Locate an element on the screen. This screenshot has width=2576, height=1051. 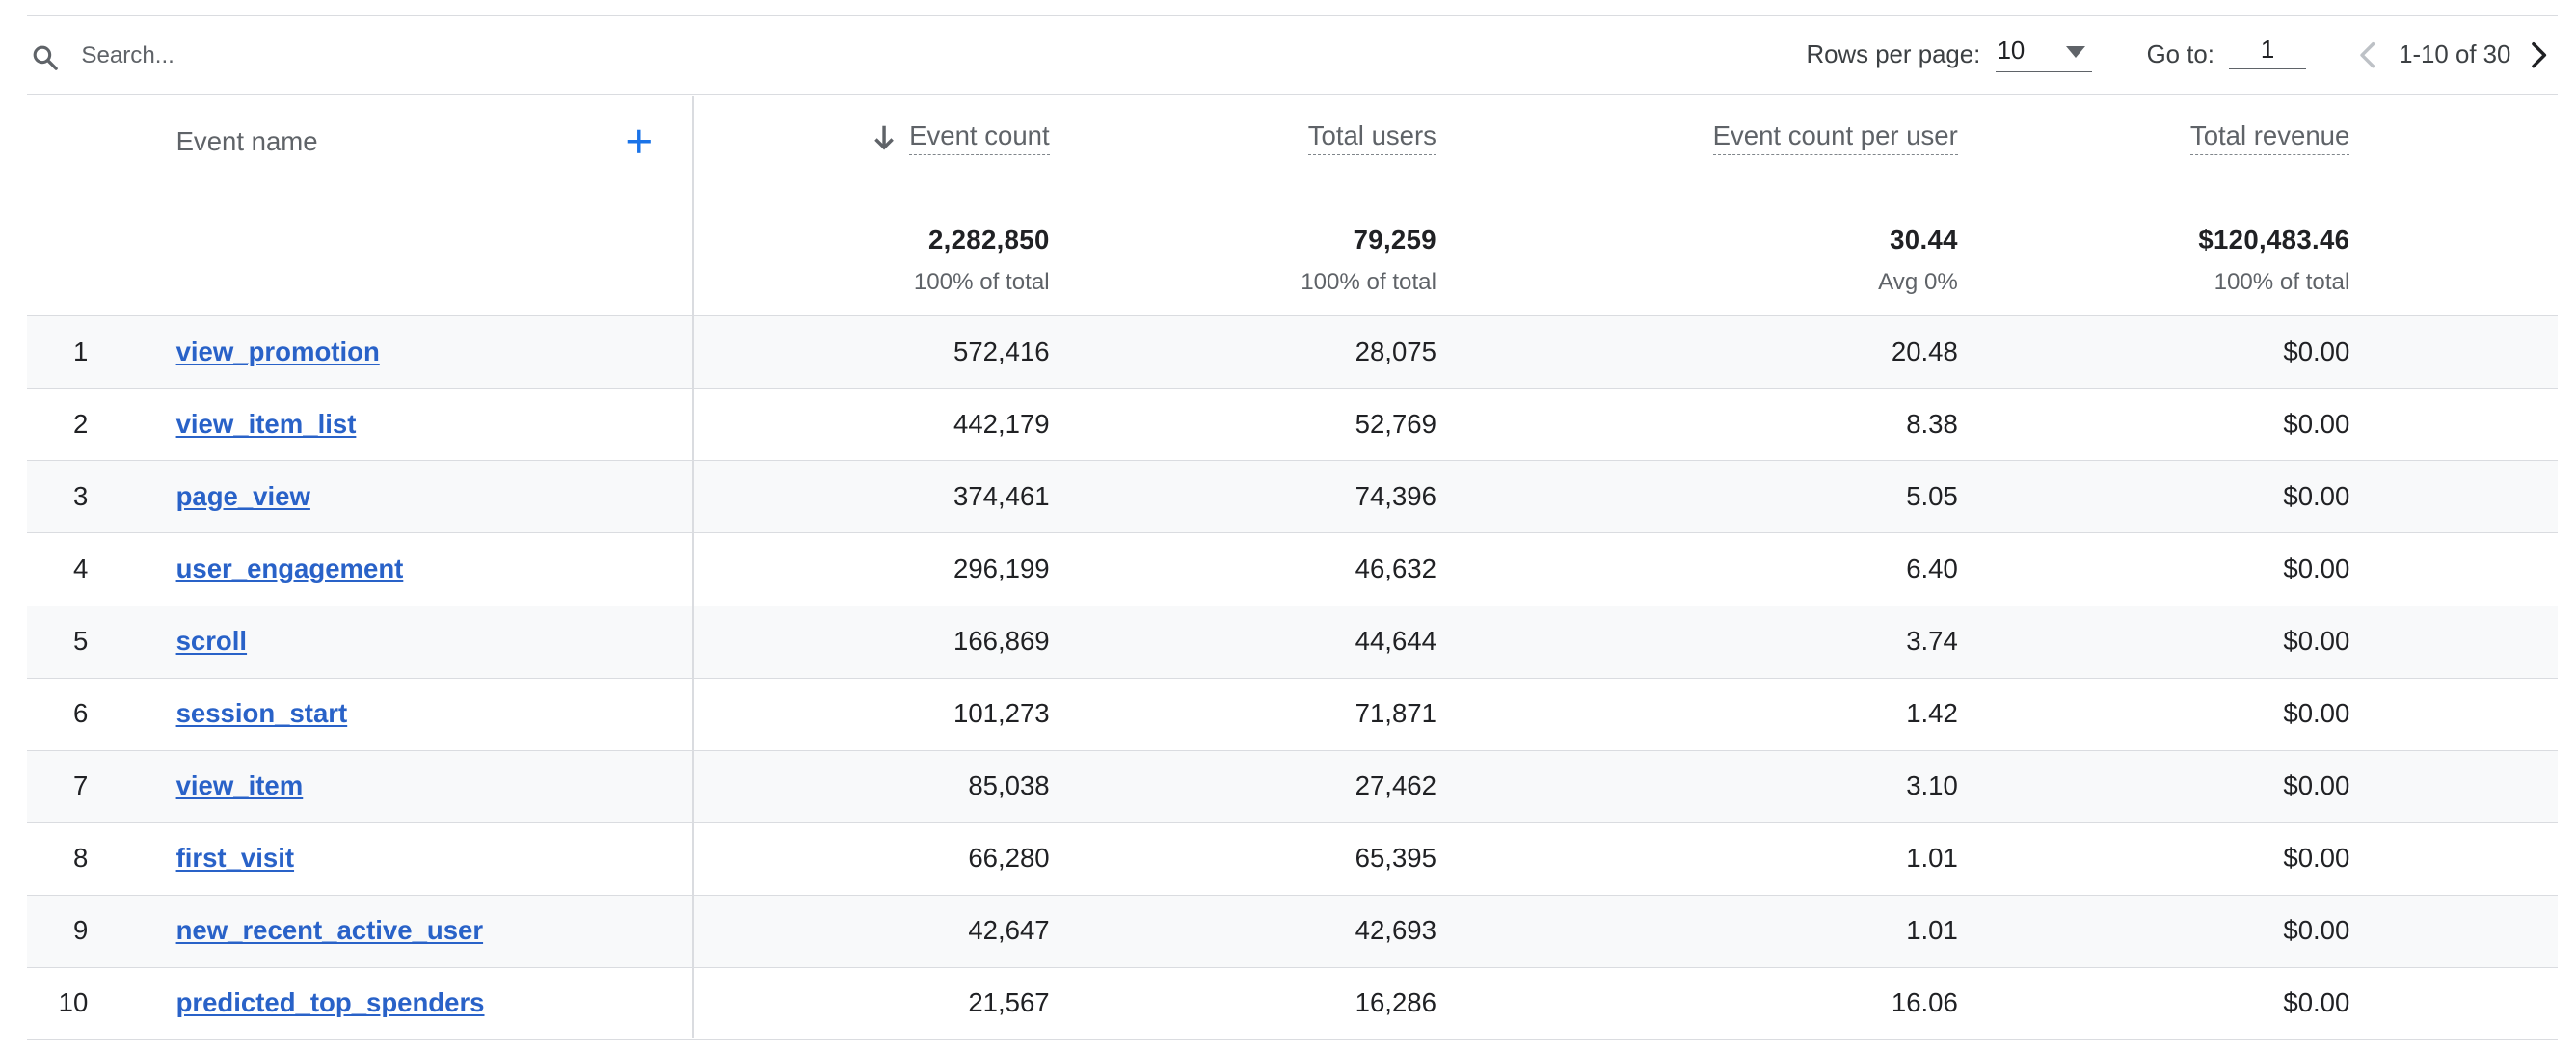
event-name-link: new_recent_active_user is located at coordinates (330, 930).